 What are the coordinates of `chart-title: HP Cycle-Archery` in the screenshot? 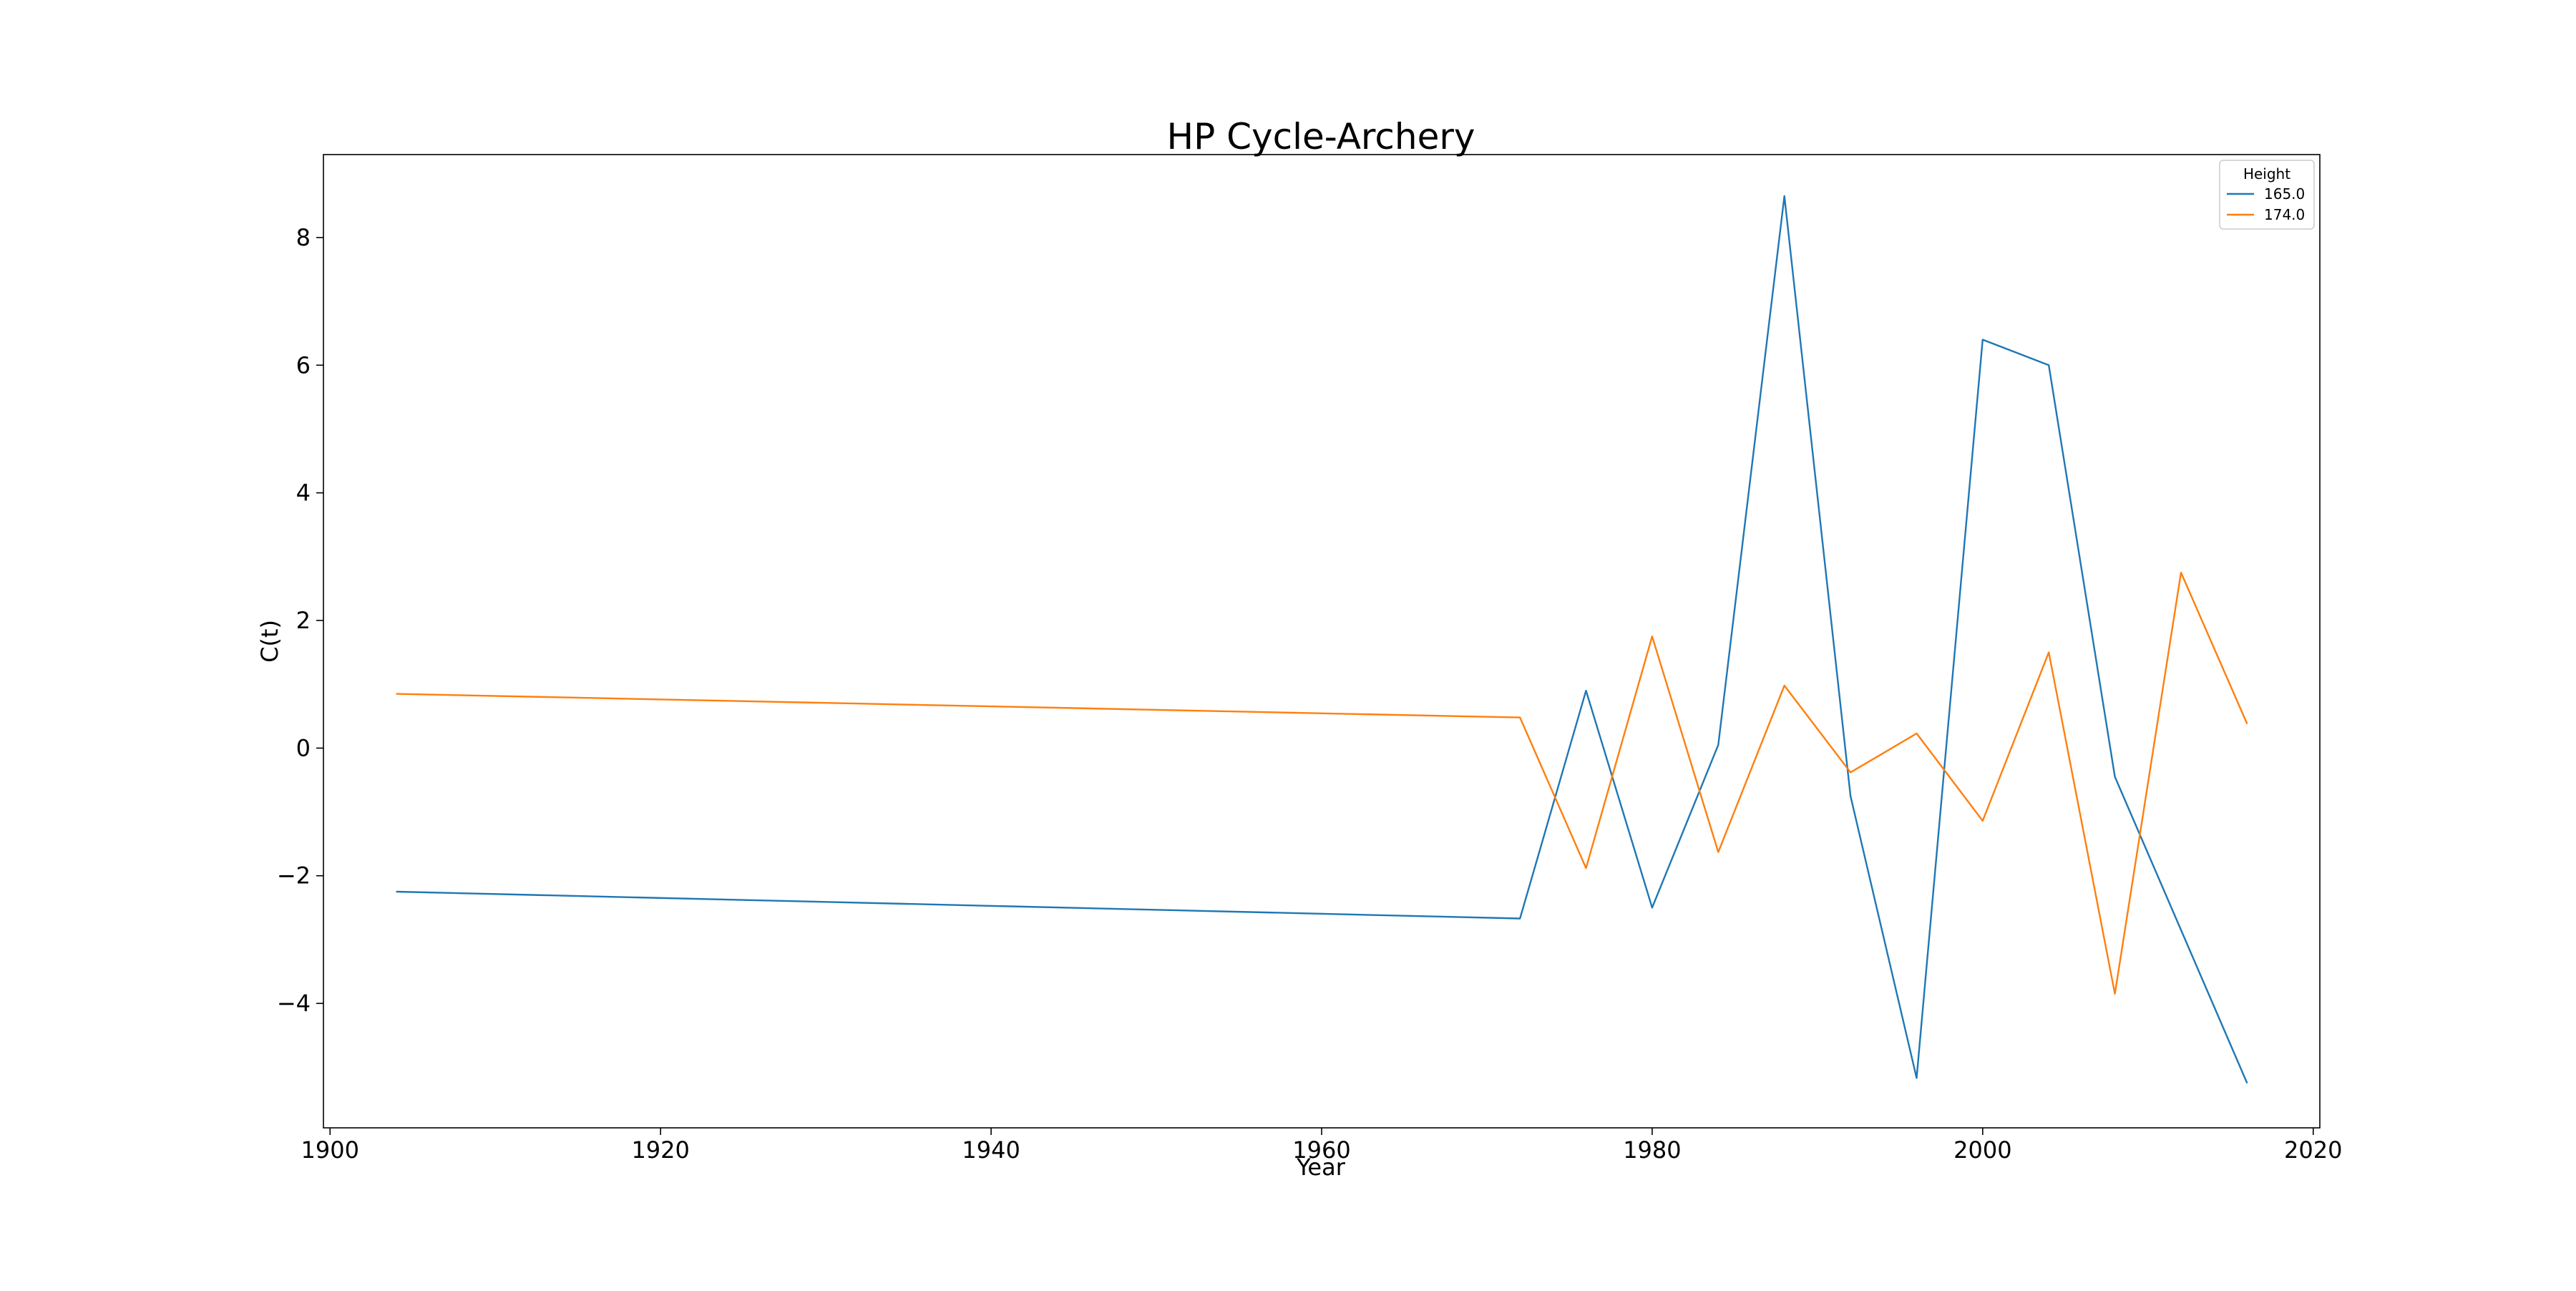 It's located at (1321, 136).